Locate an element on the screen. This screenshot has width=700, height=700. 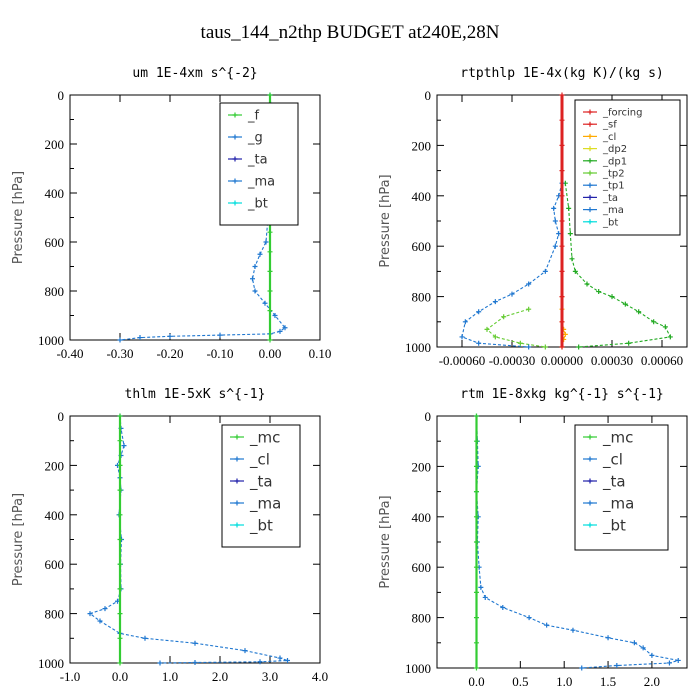
series-dp1 is located at coordinates (617, 265).